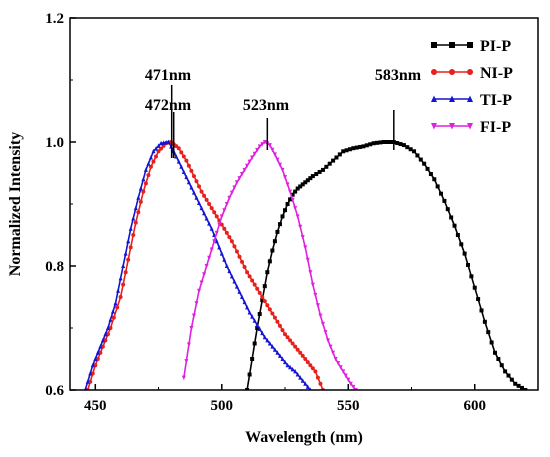 This screenshot has width=550, height=457. What do you see at coordinates (398, 75) in the screenshot?
I see `annotation-label: 583nm` at bounding box center [398, 75].